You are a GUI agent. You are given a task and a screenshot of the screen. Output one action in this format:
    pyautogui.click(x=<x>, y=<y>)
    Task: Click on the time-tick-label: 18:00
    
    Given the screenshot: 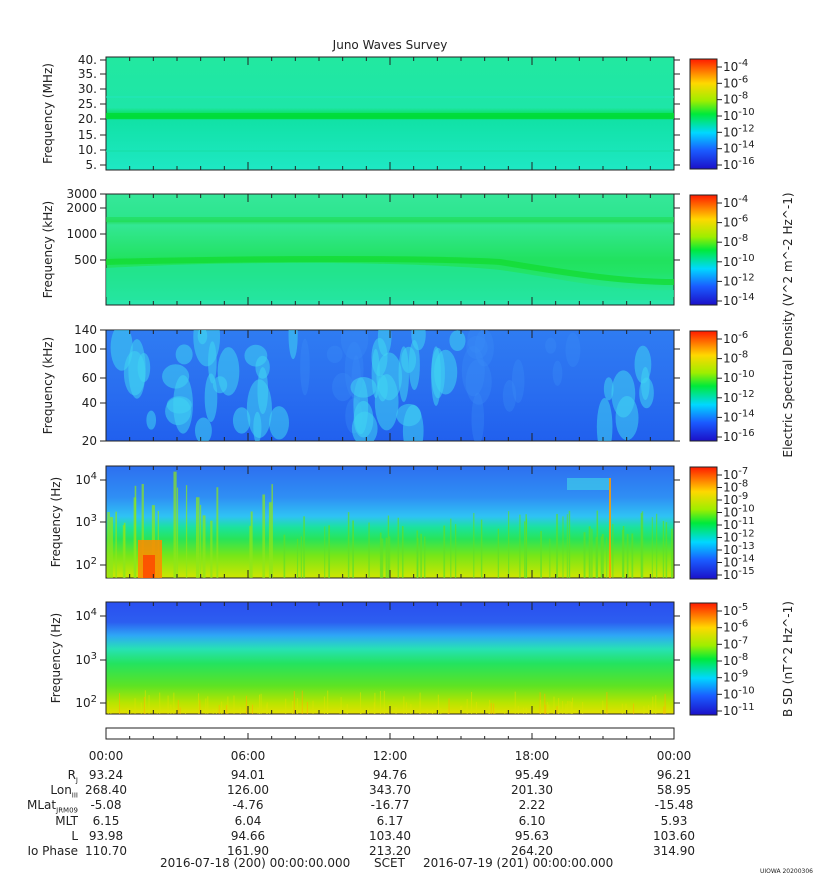 What is the action you would take?
    pyautogui.click(x=532, y=756)
    